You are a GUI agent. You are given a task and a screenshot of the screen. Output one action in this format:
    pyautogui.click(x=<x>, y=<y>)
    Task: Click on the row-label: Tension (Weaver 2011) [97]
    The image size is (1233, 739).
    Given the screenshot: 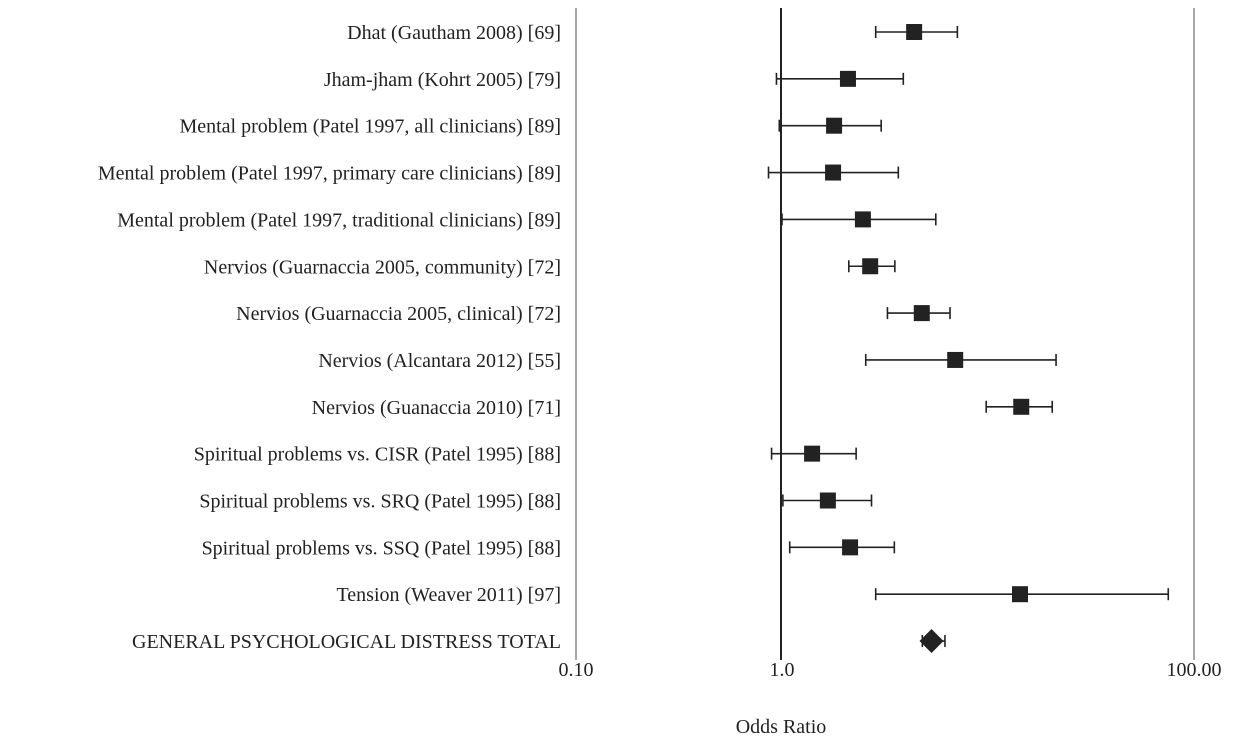 What is the action you would take?
    pyautogui.click(x=448, y=595)
    